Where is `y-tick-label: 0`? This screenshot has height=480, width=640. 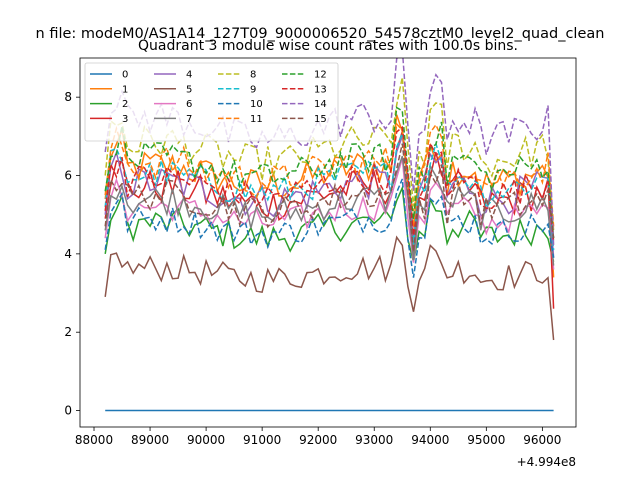
y-tick-label: 0 is located at coordinates (68, 411).